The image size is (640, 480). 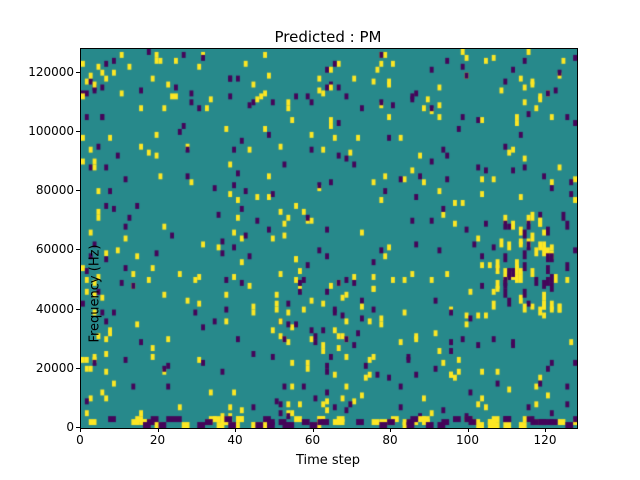 I want to click on x-tick-label: 20, so click(x=157, y=440).